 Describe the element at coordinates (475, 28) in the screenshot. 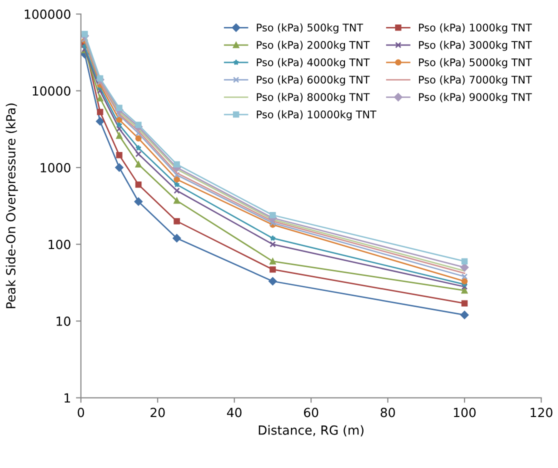

I see `legend-label: Pso (kPa) 1000kg TNT` at that location.